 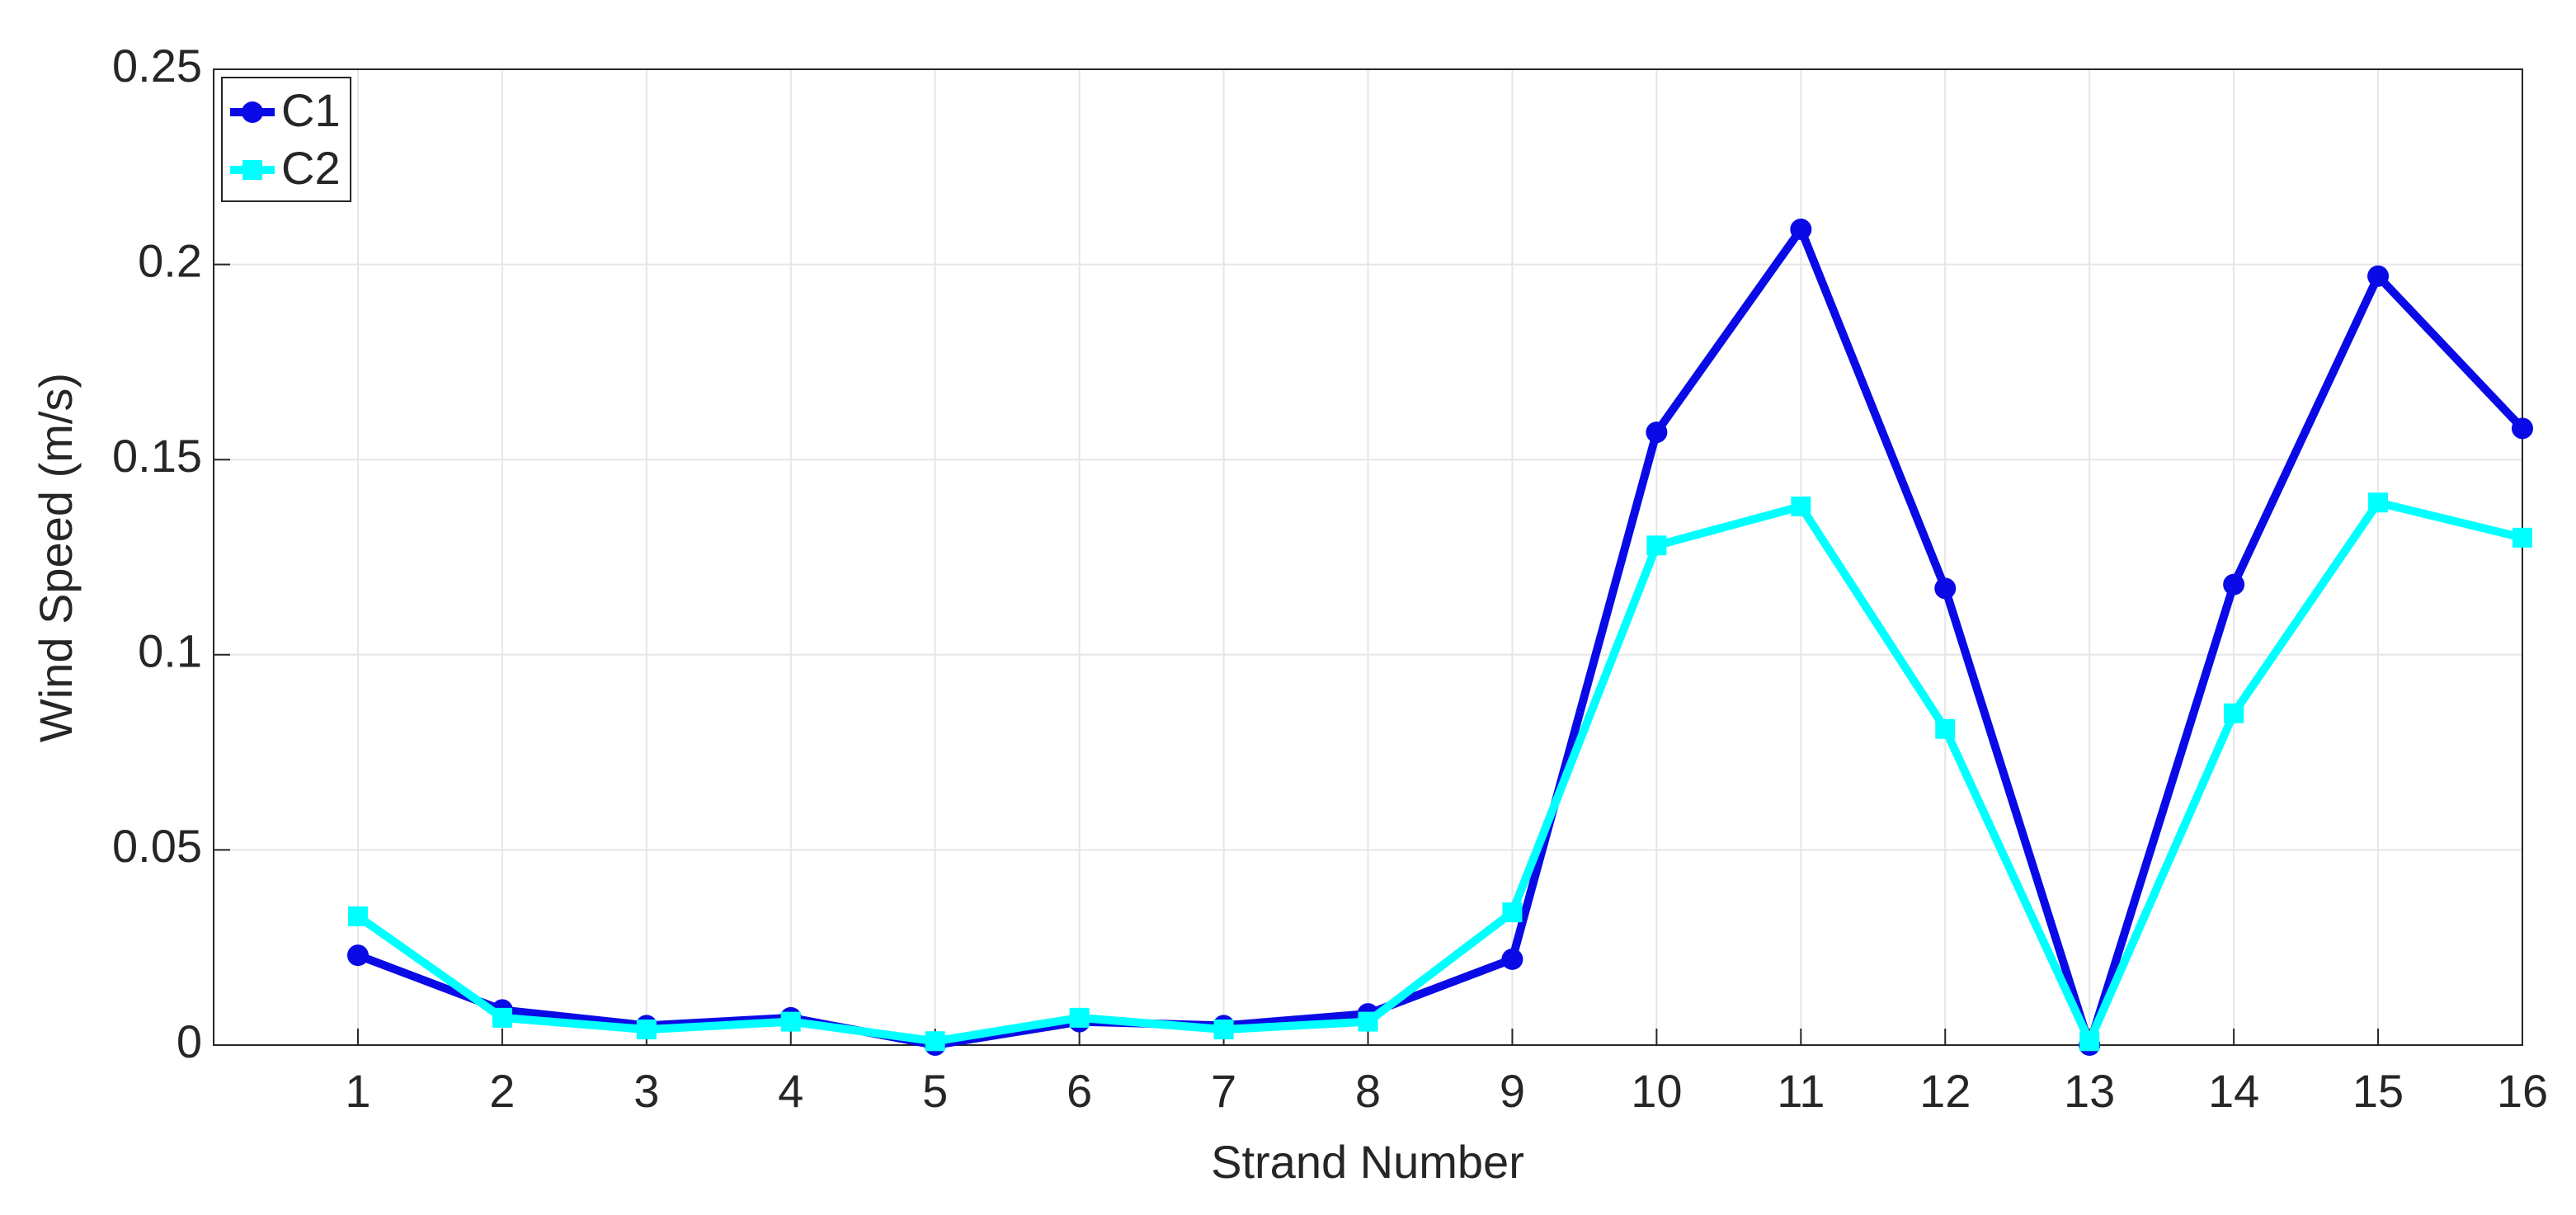 What do you see at coordinates (1368, 1091) in the screenshot?
I see `x-tick-label: 8` at bounding box center [1368, 1091].